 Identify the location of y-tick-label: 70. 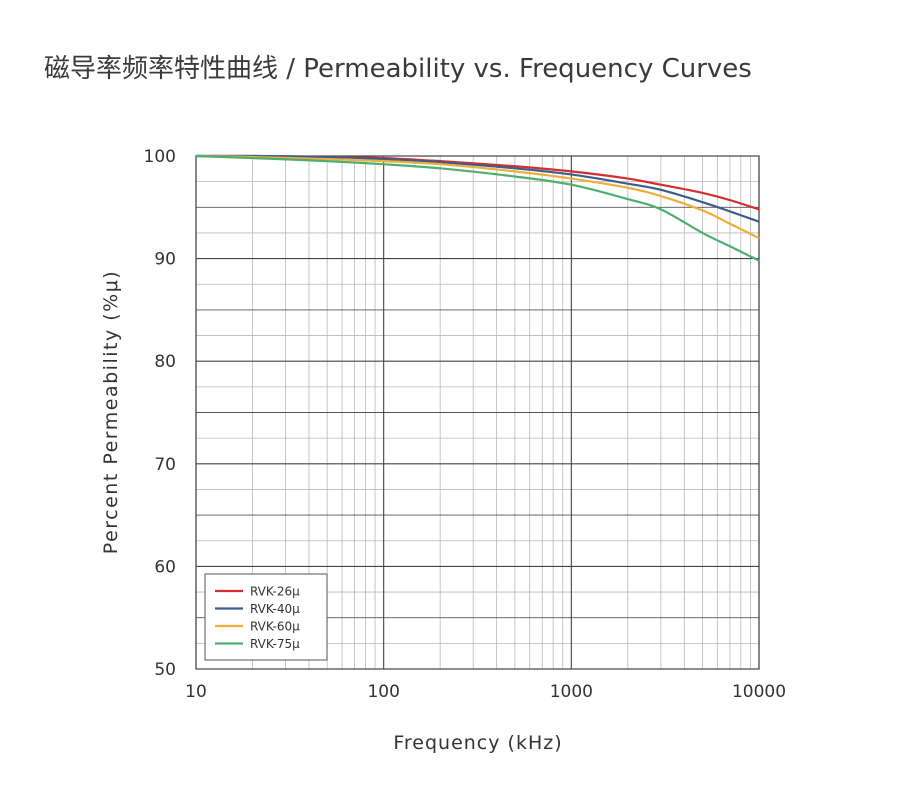
(165, 465).